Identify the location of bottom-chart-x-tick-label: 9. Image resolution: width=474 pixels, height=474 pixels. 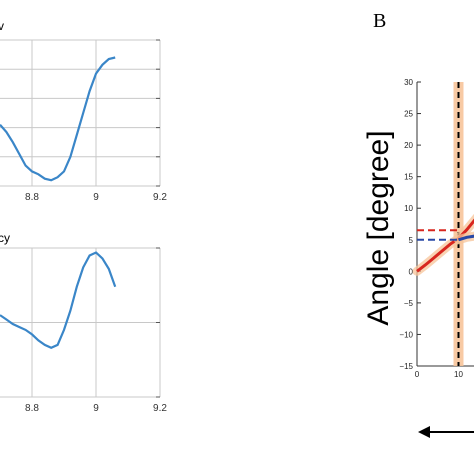
(96, 408).